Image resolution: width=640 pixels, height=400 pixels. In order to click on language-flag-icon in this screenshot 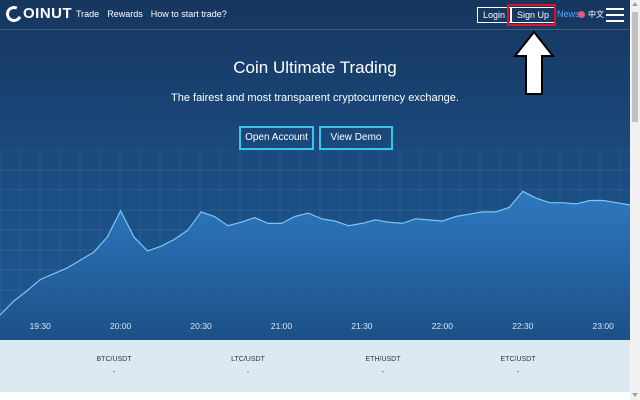, I will do `click(581, 14)`.